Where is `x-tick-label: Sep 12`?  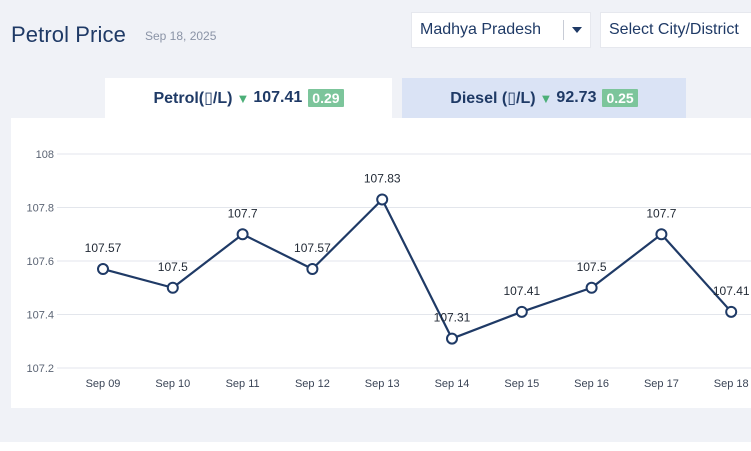 x-tick-label: Sep 12 is located at coordinates (312, 384).